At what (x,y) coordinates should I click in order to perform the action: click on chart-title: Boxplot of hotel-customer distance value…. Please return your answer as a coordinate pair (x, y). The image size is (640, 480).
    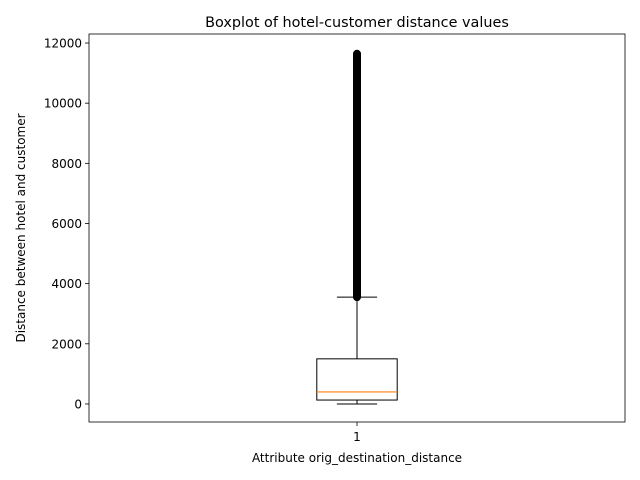
    Looking at the image, I should click on (357, 23).